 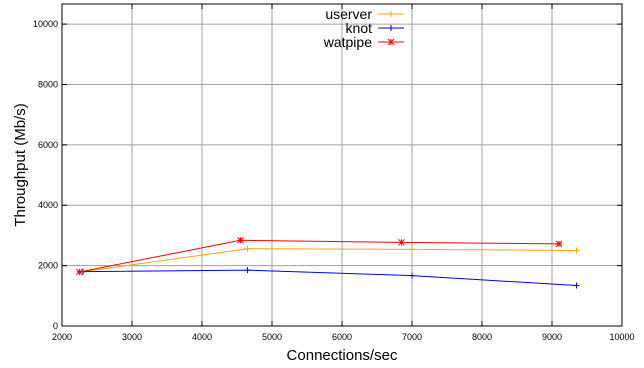 What do you see at coordinates (48, 145) in the screenshot?
I see `y-tick-label: 6000` at bounding box center [48, 145].